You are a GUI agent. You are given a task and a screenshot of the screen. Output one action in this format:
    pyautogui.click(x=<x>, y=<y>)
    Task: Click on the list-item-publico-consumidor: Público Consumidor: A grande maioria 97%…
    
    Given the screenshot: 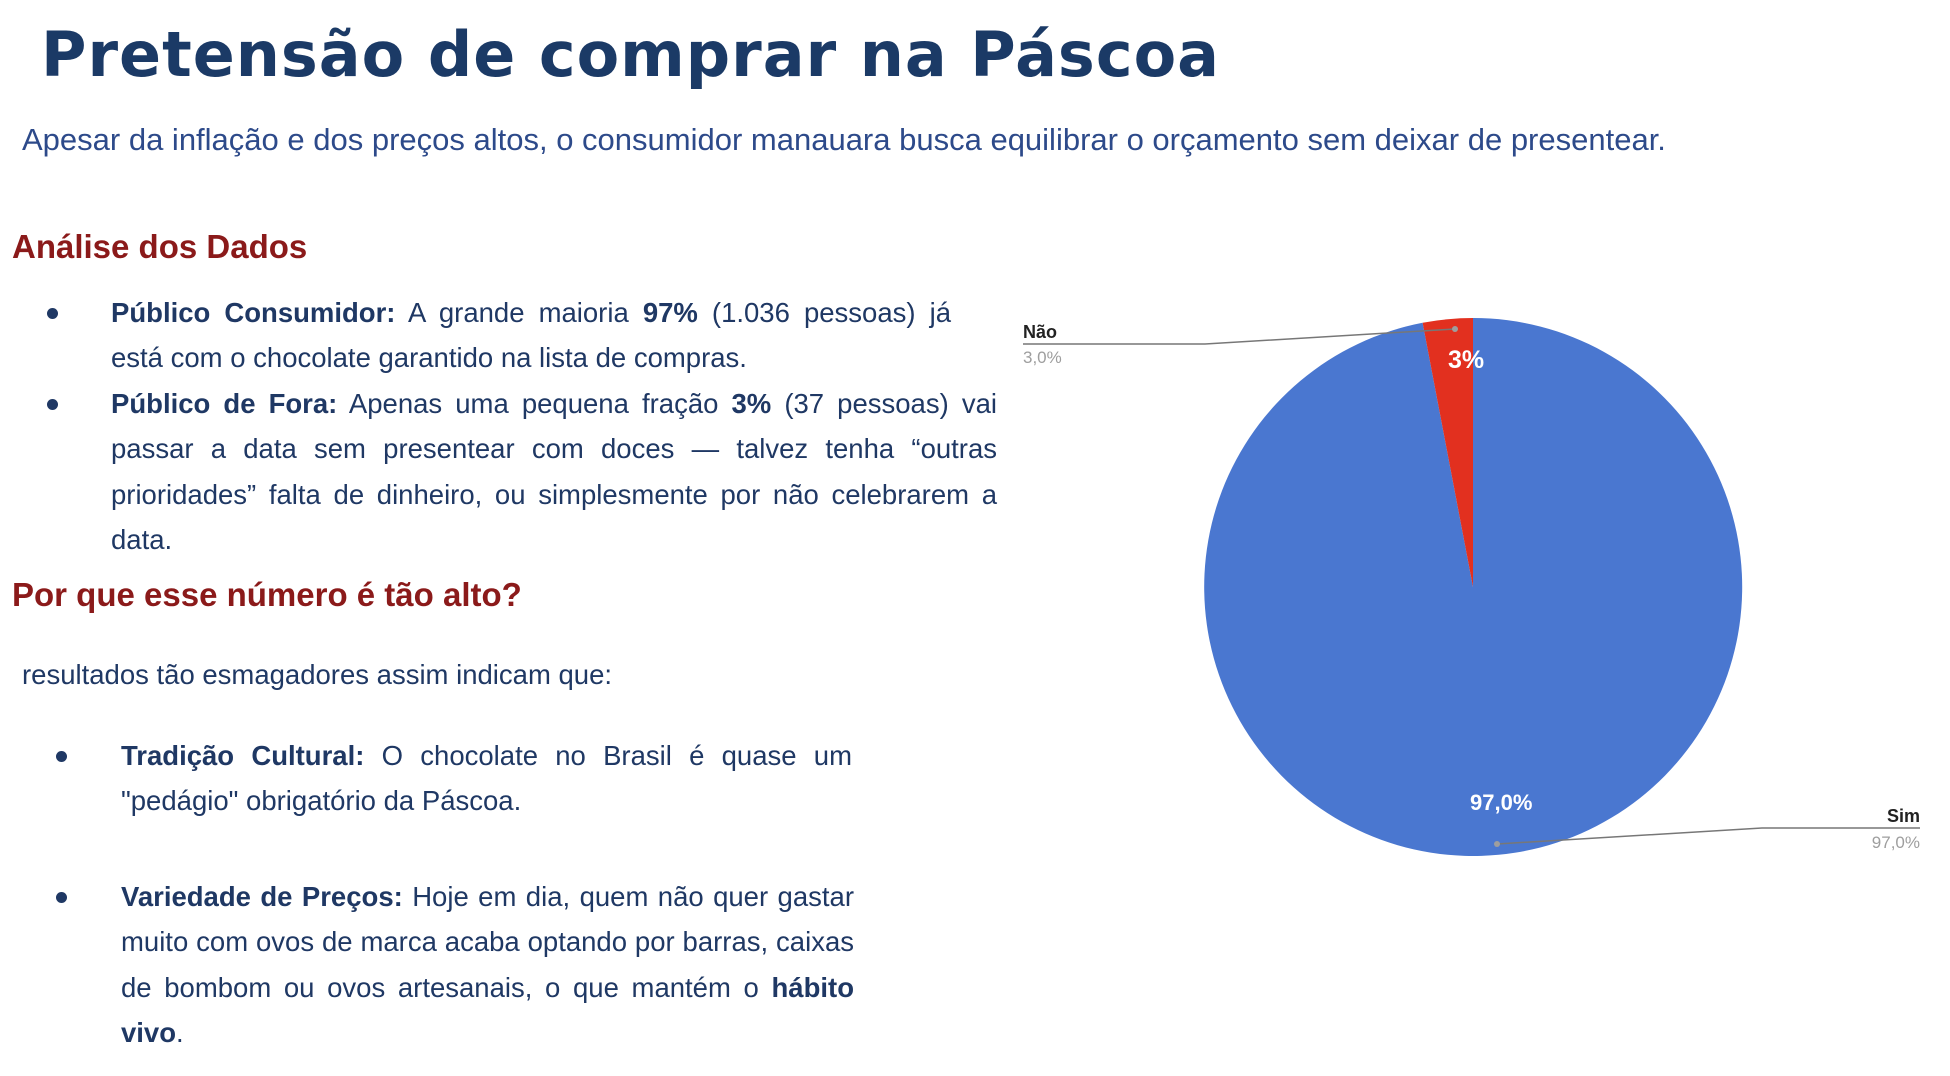 What is the action you would take?
    pyautogui.click(x=505, y=335)
    